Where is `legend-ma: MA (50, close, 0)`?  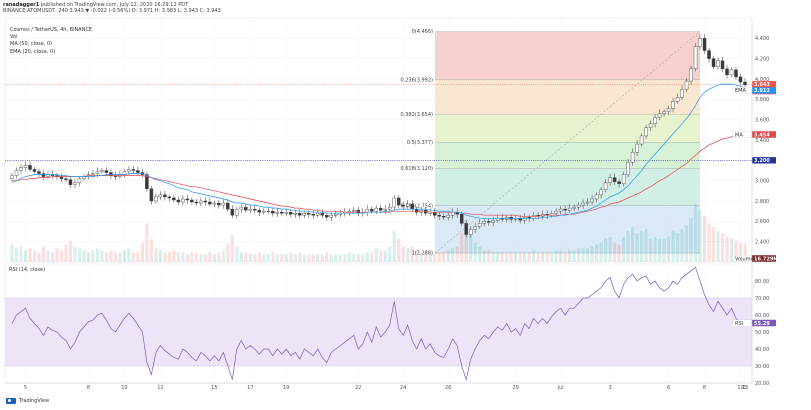
legend-ma: MA (50, close, 0) is located at coordinates (31, 44).